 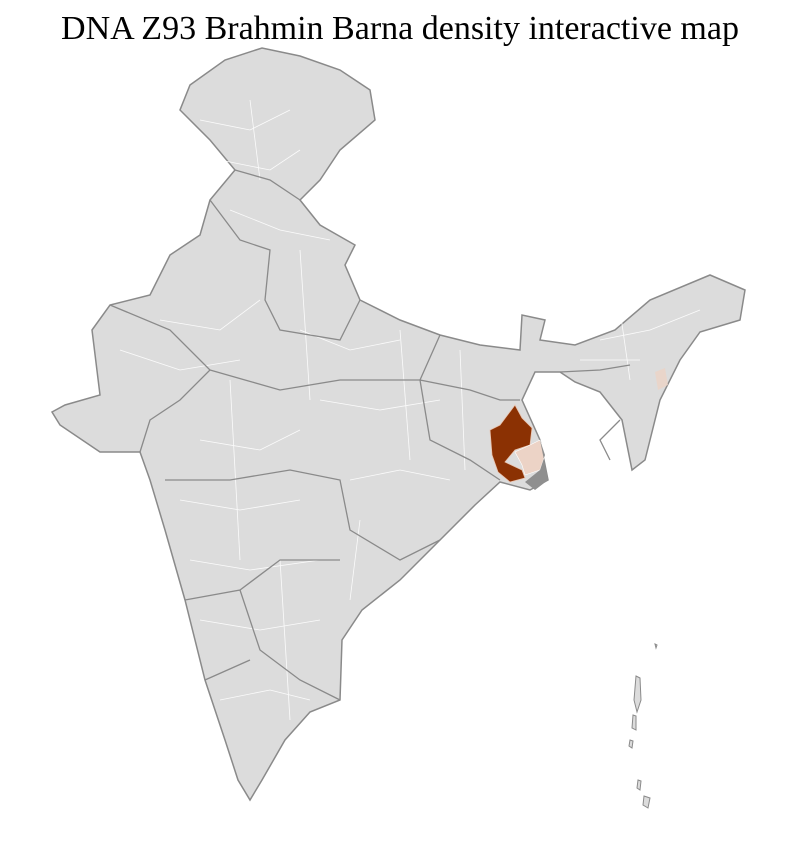 I want to click on district-no-data, so click(x=536, y=465).